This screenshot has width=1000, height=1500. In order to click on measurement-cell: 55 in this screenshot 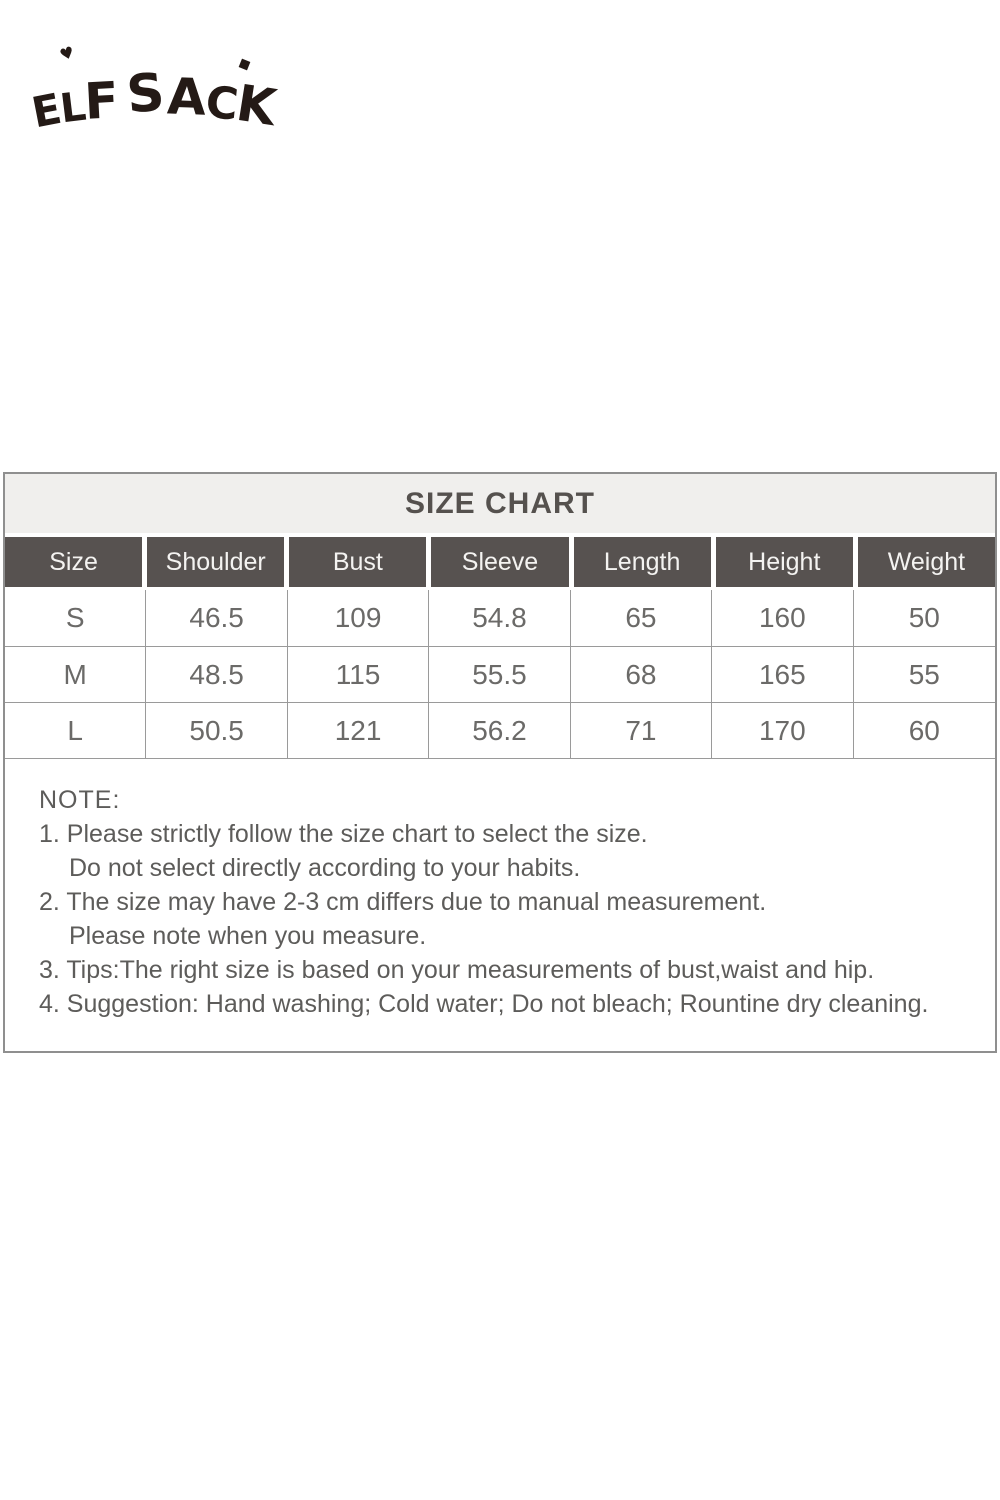, I will do `click(924, 674)`.